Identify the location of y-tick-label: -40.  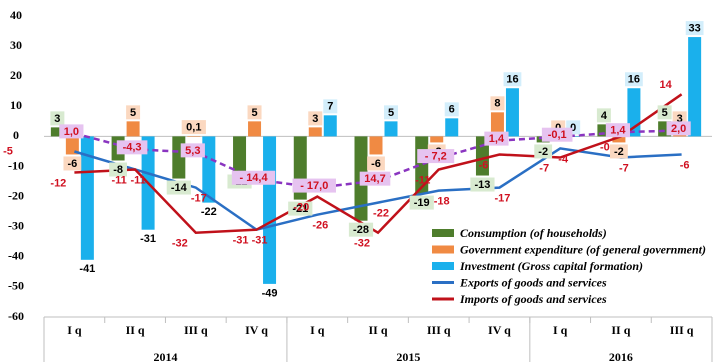
(16, 256).